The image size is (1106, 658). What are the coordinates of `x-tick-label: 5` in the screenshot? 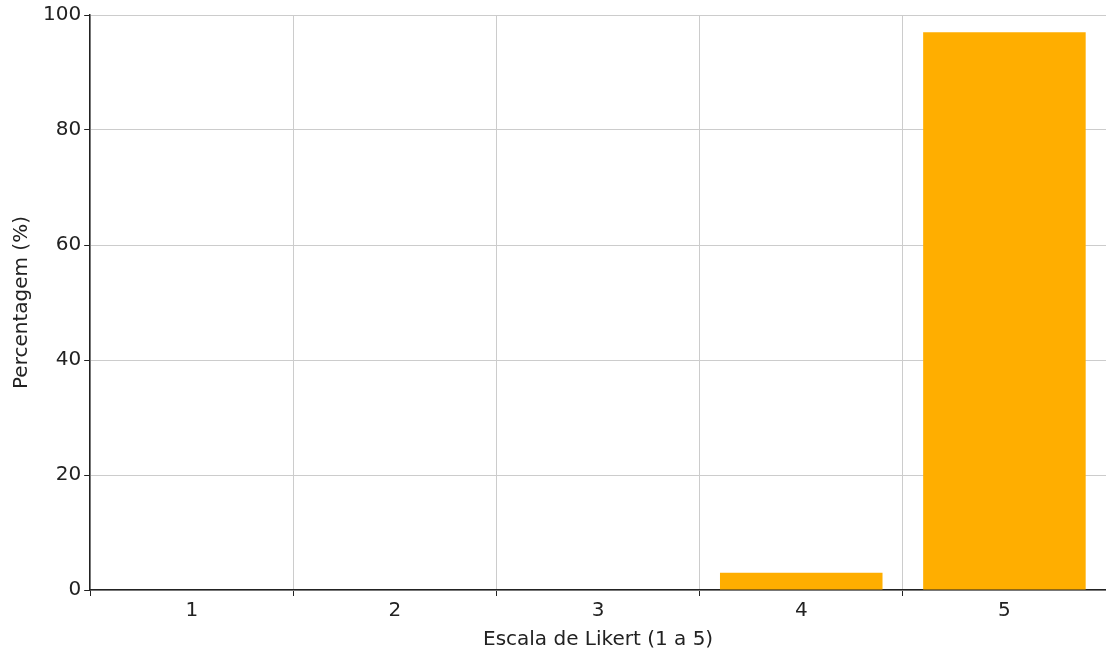 It's located at (1004, 609).